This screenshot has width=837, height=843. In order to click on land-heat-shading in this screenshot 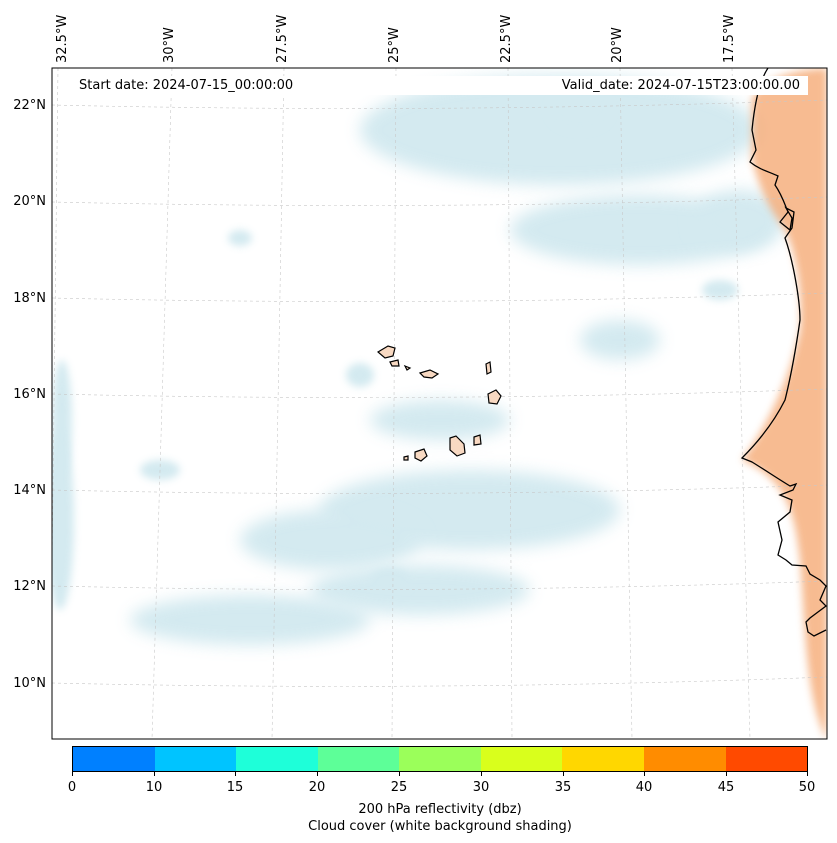, I will do `click(784, 403)`.